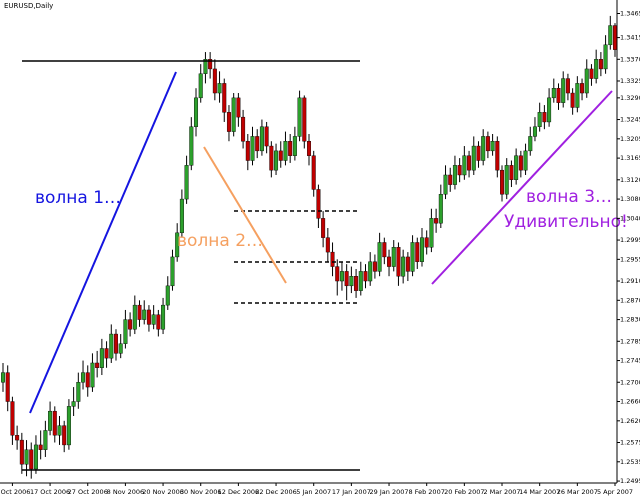 The width and height of the screenshot is (640, 497). What do you see at coordinates (630, 199) in the screenshot?
I see `y-tick-label: 1.3080` at bounding box center [630, 199].